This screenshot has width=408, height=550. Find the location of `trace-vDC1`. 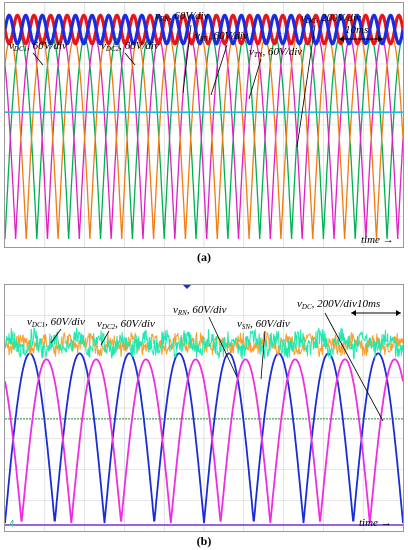

trace-vDC1 is located at coordinates (204, 343).